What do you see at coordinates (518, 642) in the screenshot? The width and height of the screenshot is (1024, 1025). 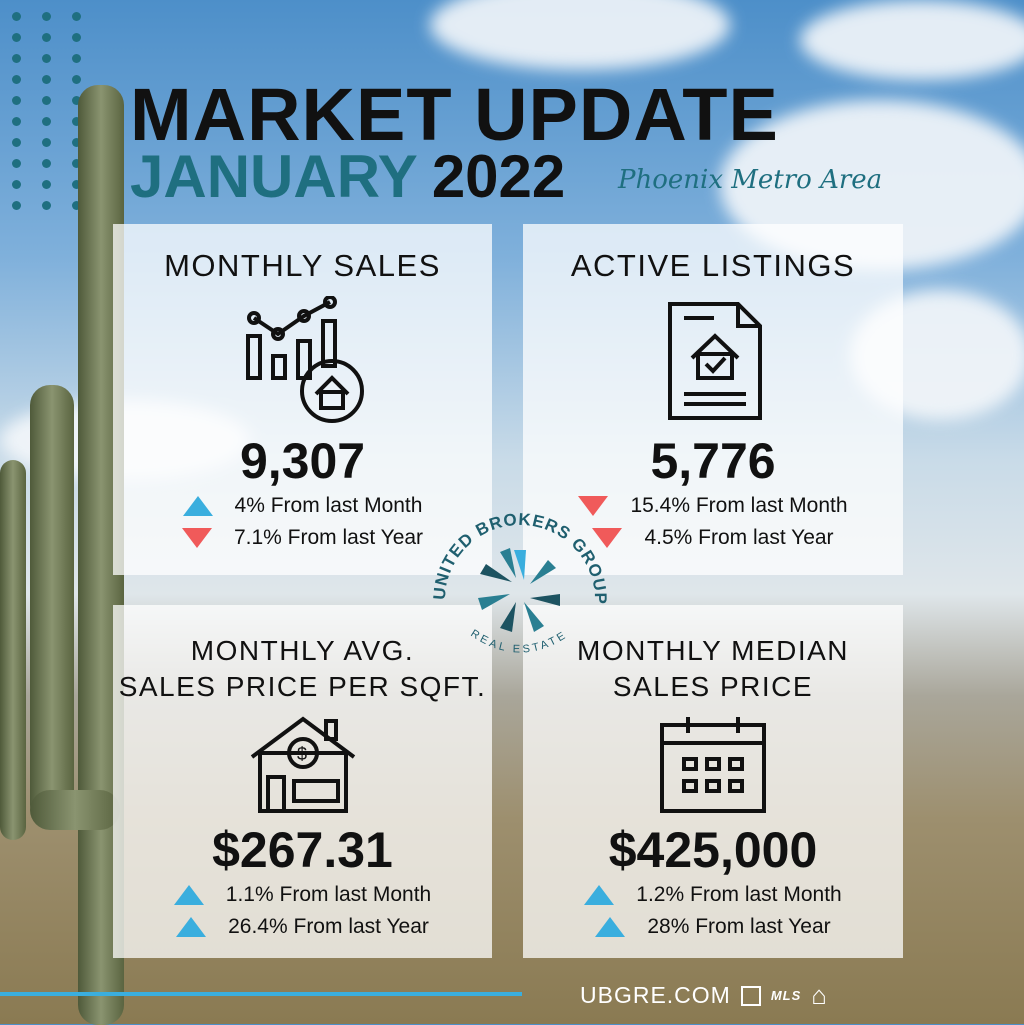 I see `svg-text: REAL ESTATE` at bounding box center [518, 642].